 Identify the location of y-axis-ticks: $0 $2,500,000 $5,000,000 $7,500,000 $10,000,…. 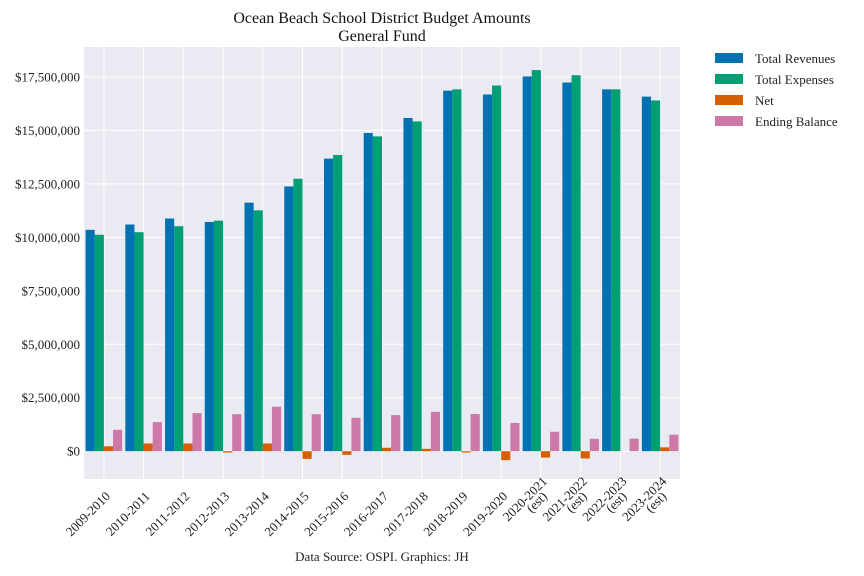
(47, 263).